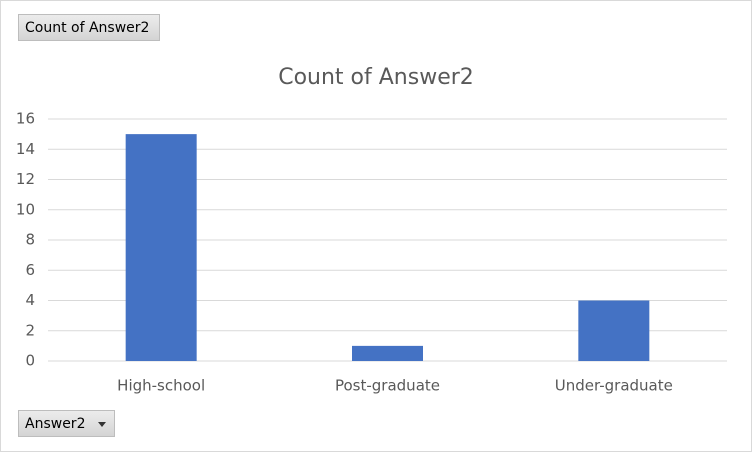  I want to click on y-tick-label: 6, so click(30, 270).